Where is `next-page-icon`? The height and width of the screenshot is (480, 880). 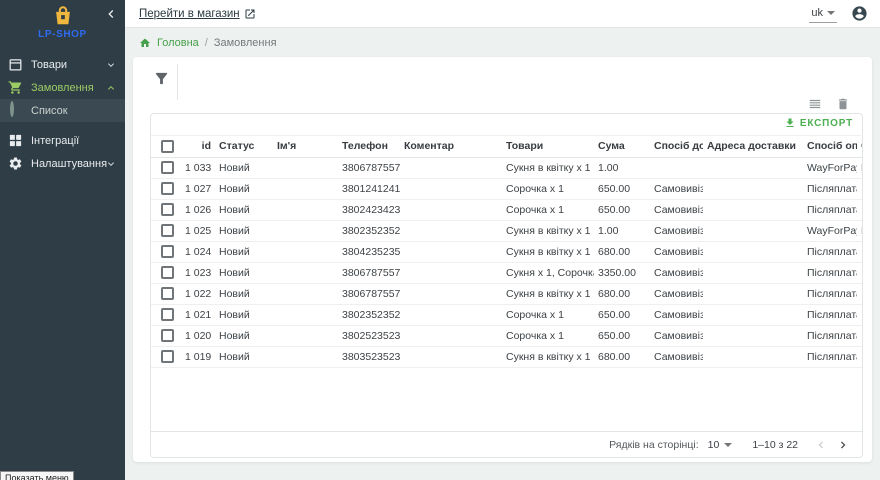
next-page-icon is located at coordinates (843, 445).